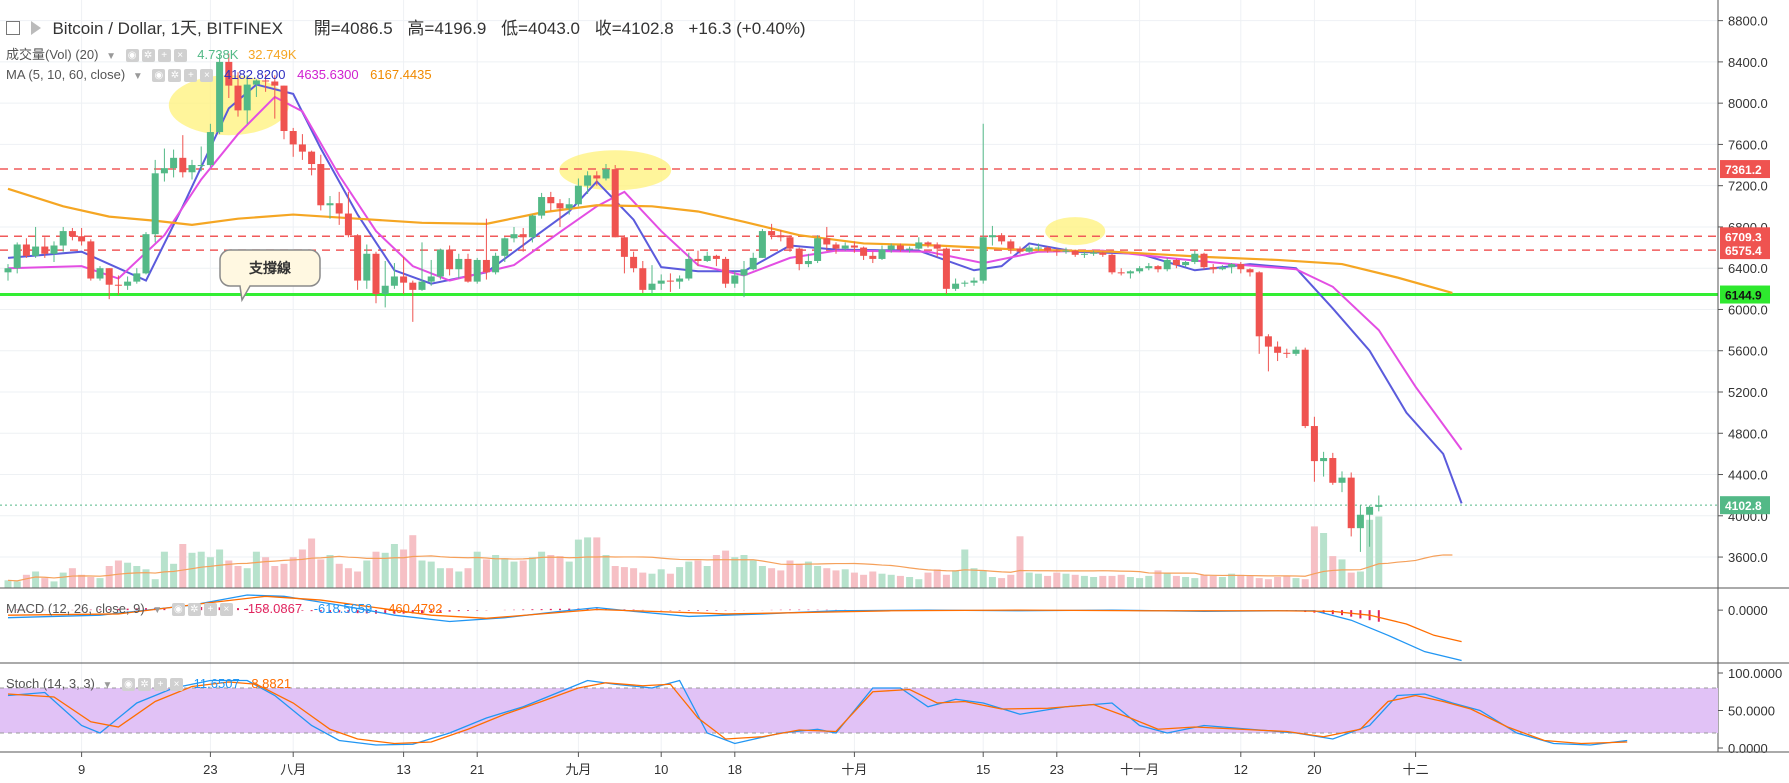 Image resolution: width=1789 pixels, height=783 pixels. What do you see at coordinates (35, 28) in the screenshot?
I see `flag-icon` at bounding box center [35, 28].